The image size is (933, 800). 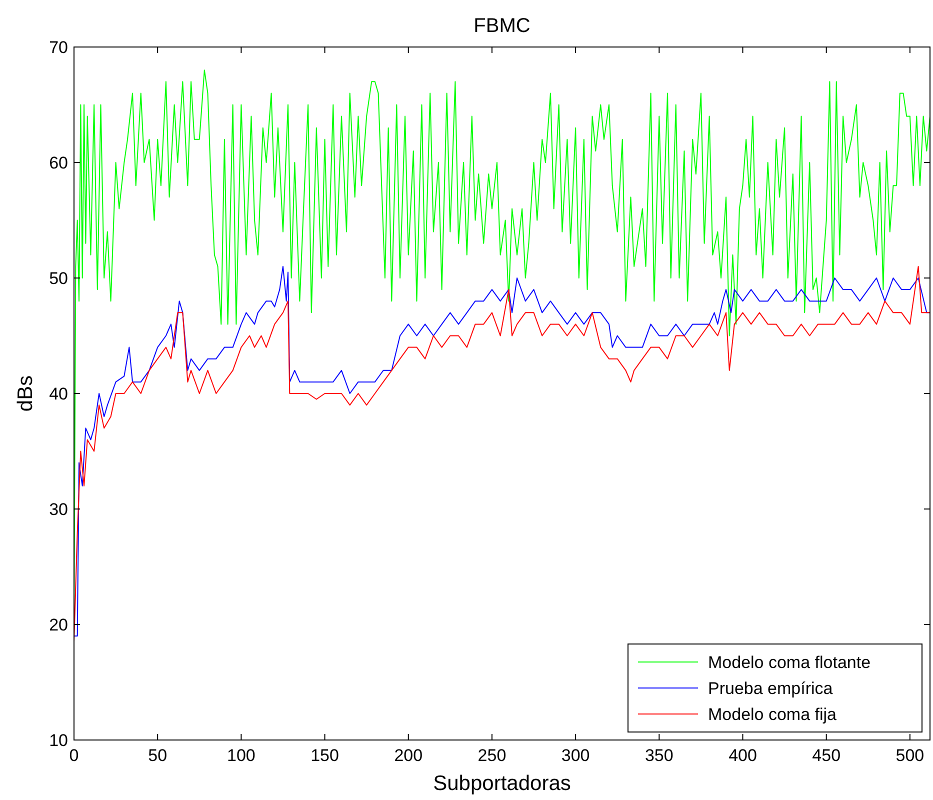 I want to click on x-tick-label: 250, so click(x=492, y=755).